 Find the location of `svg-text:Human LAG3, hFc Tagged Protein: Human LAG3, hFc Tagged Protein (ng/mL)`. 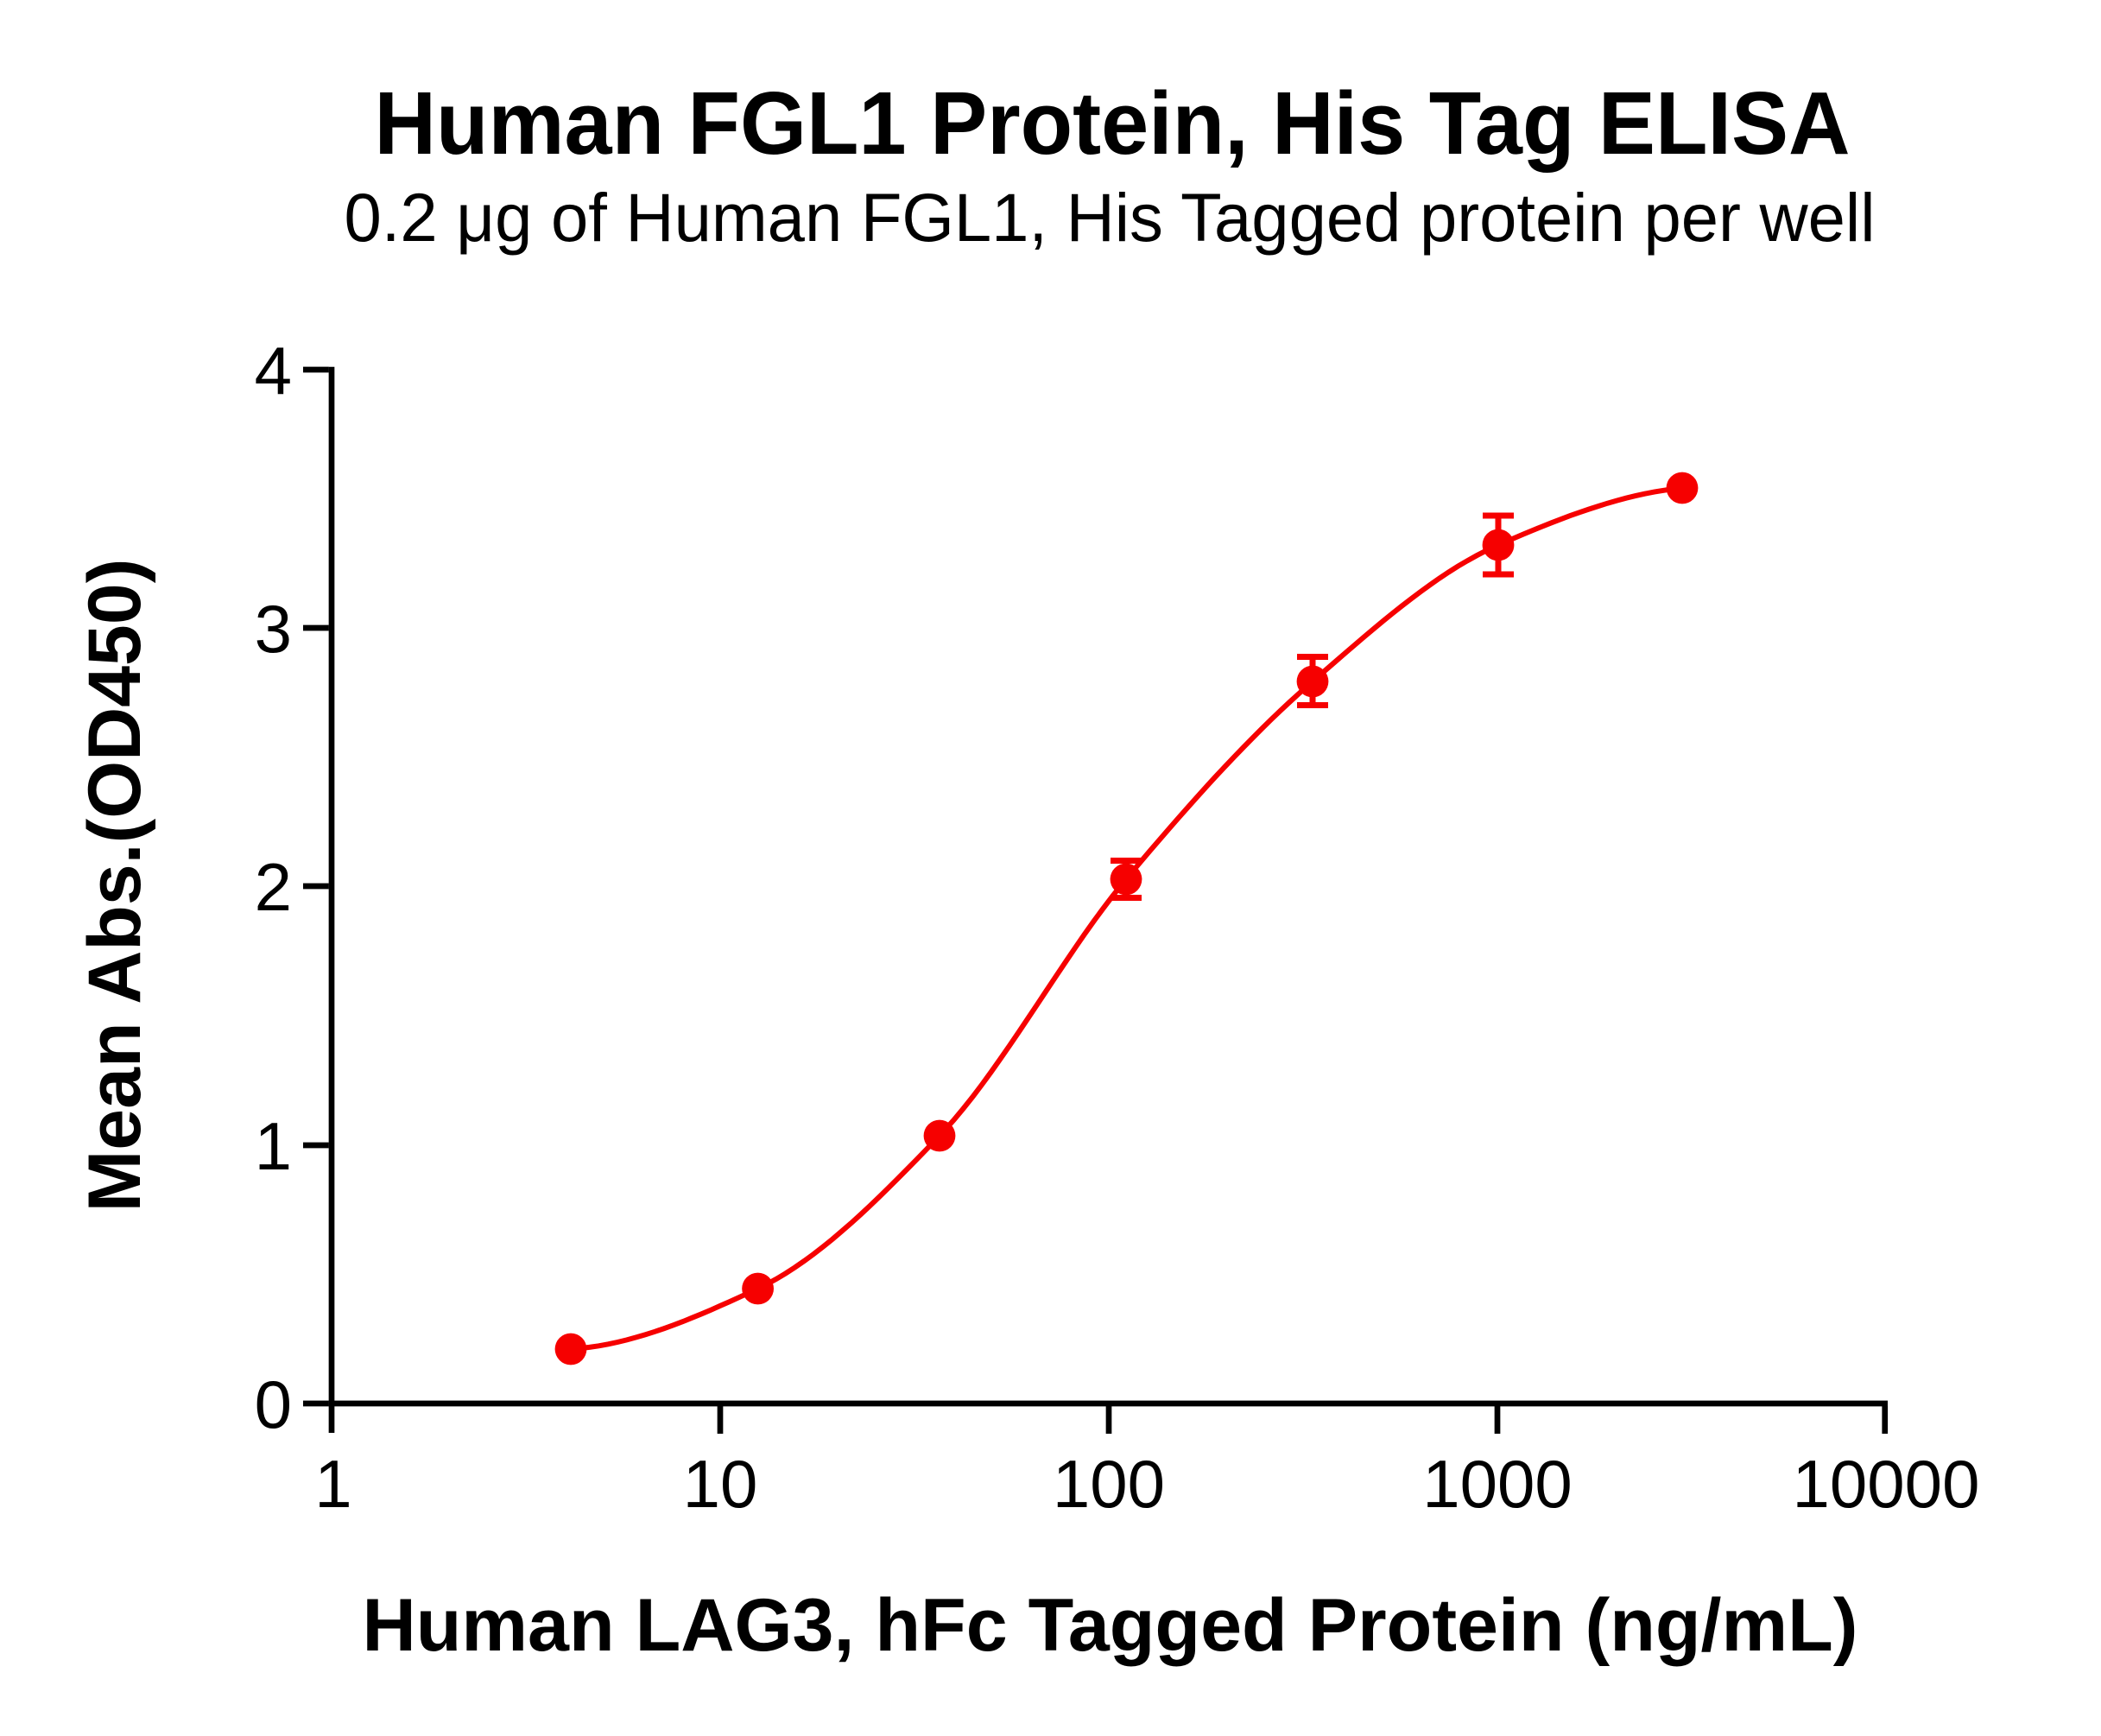

svg-text:Human LAG3, hFc Tagged Protein: Human LAG3, hFc Tagged Protein (ng/mL) is located at coordinates (1111, 1625).